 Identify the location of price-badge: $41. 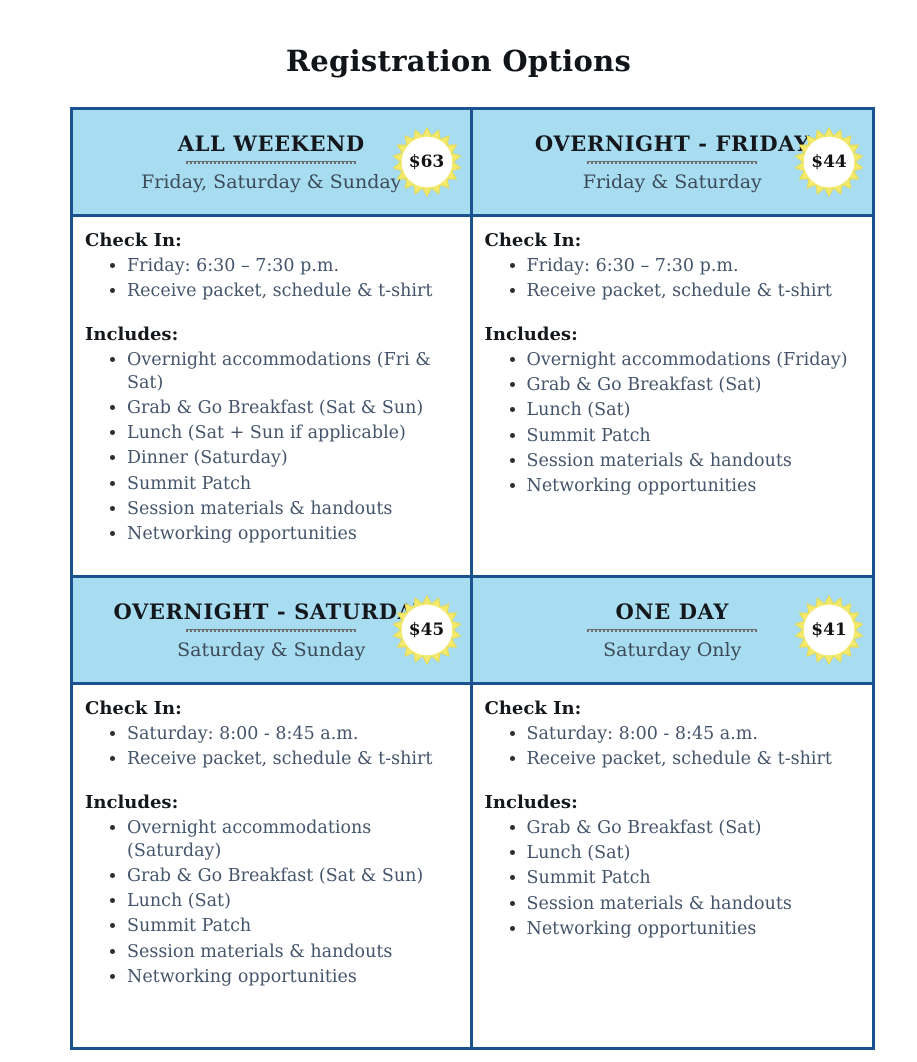
(829, 630).